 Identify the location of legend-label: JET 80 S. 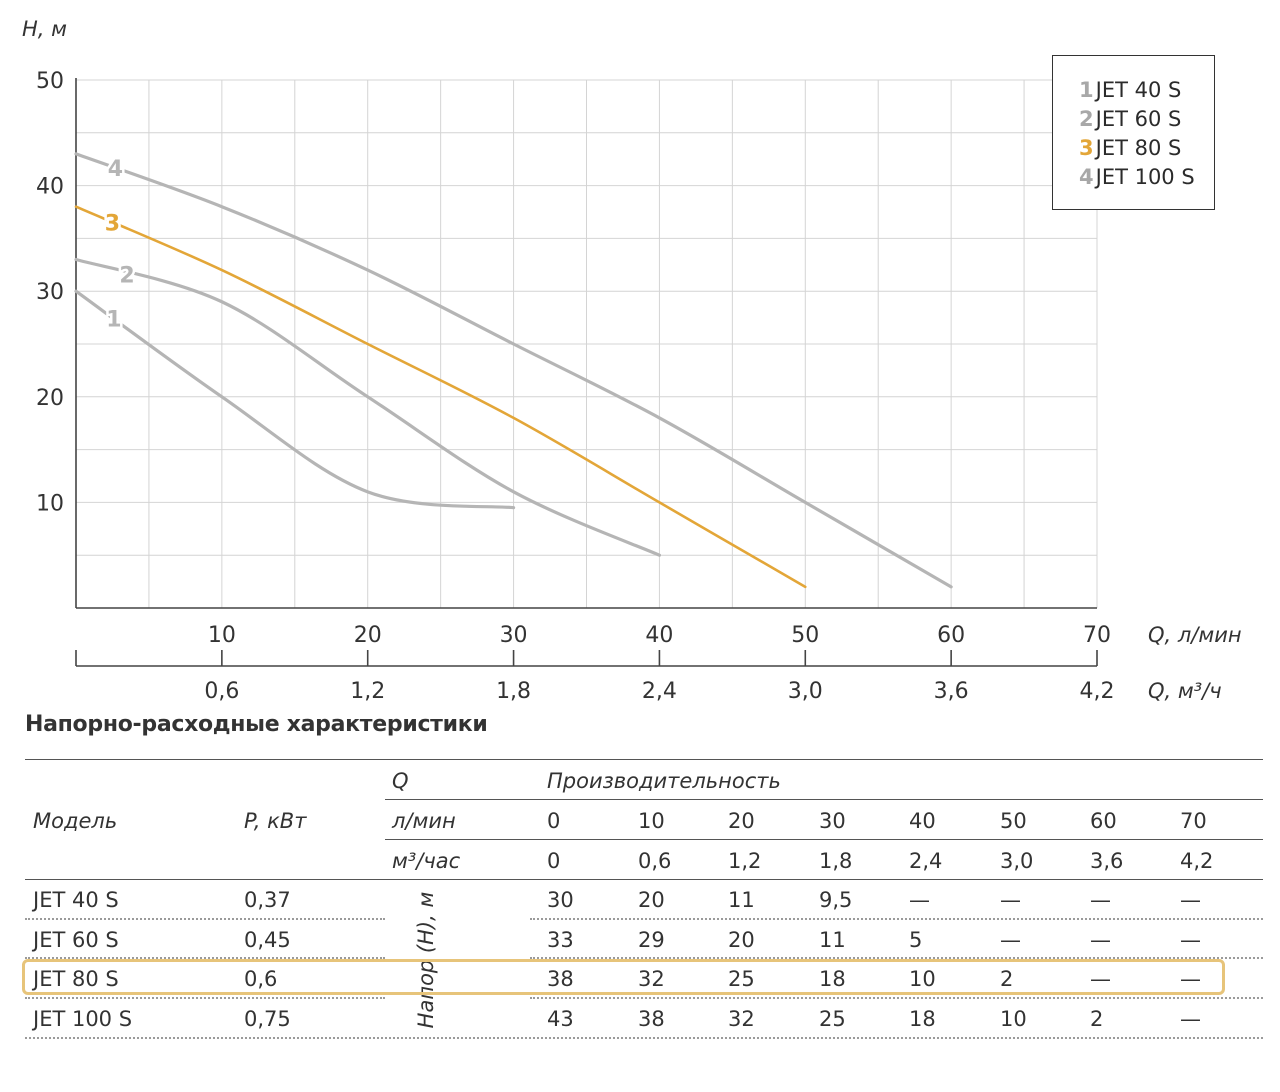
(1138, 148).